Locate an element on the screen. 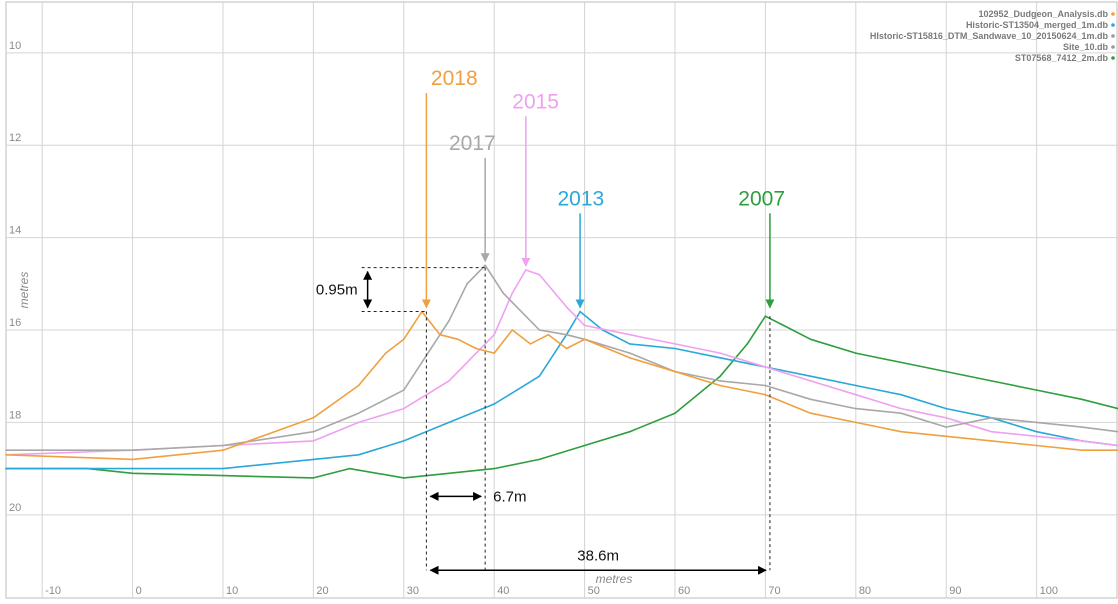  x-tick-label: 70 is located at coordinates (774, 591).